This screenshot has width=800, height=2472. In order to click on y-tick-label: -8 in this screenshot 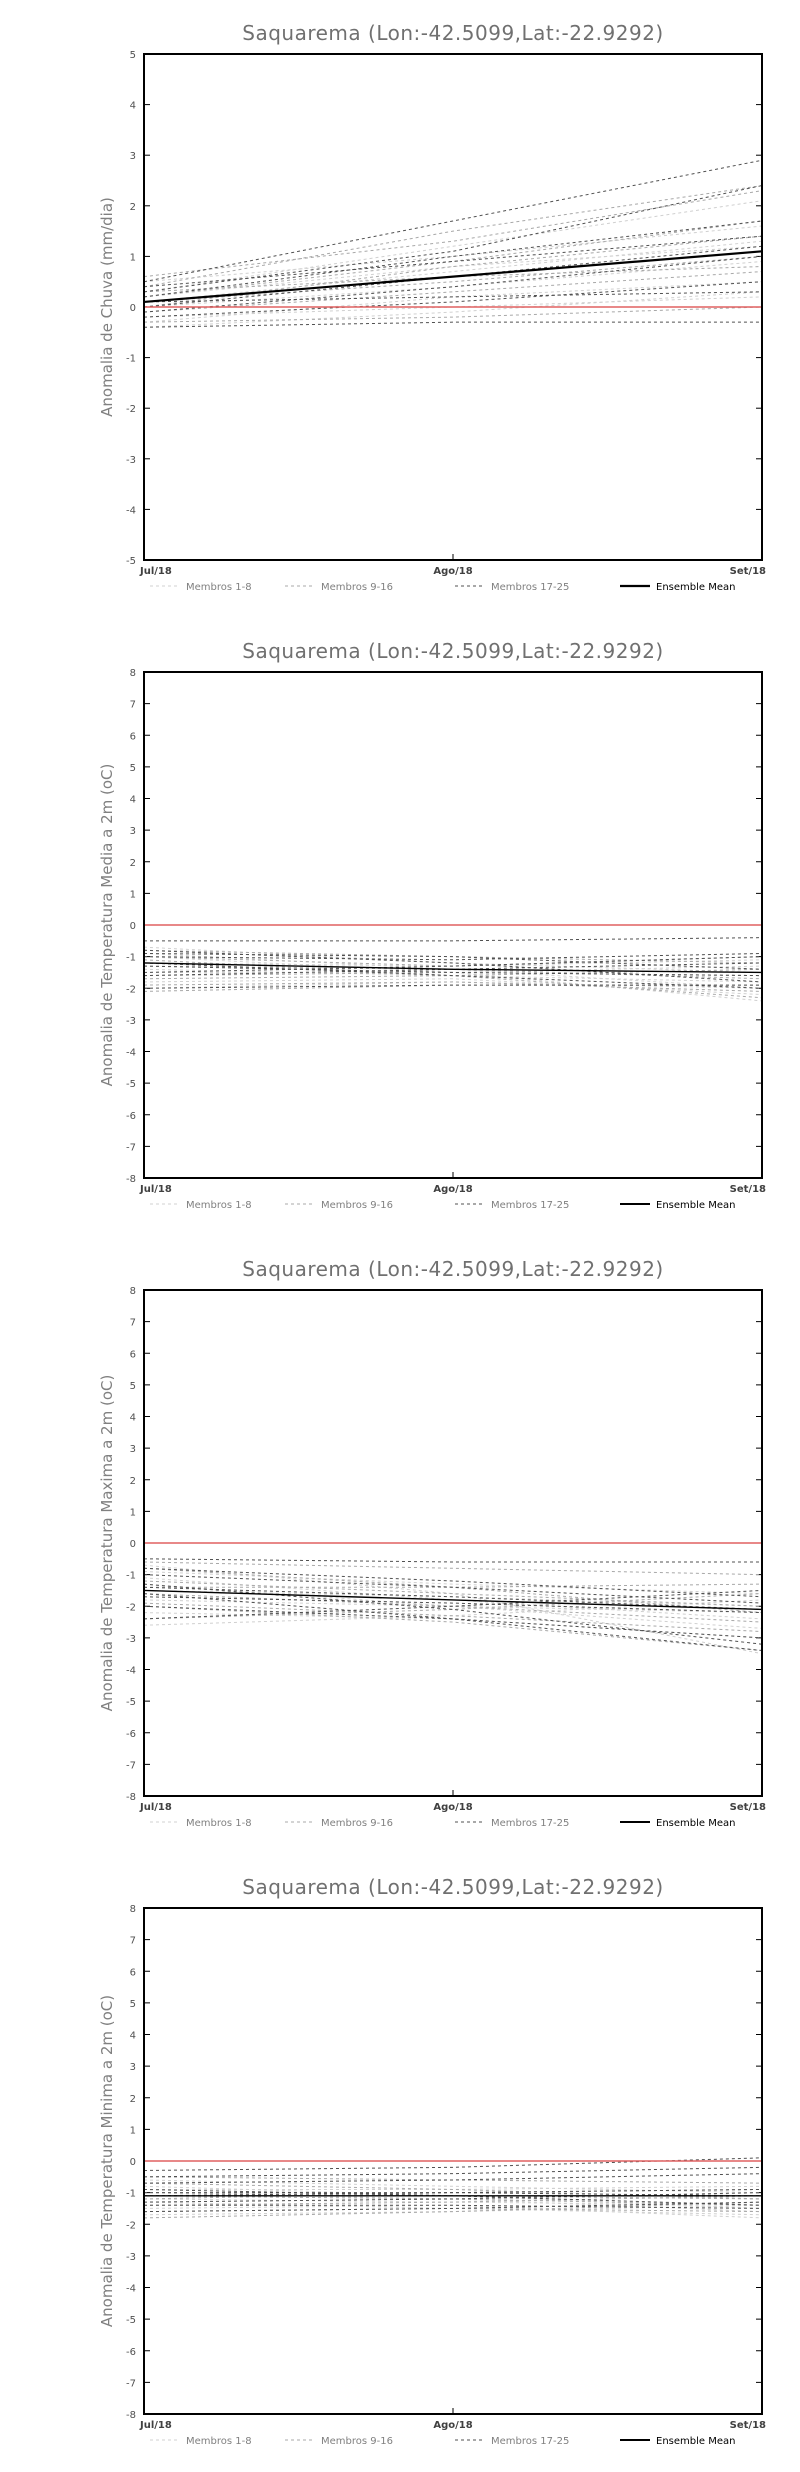, I will do `click(131, 1179)`.